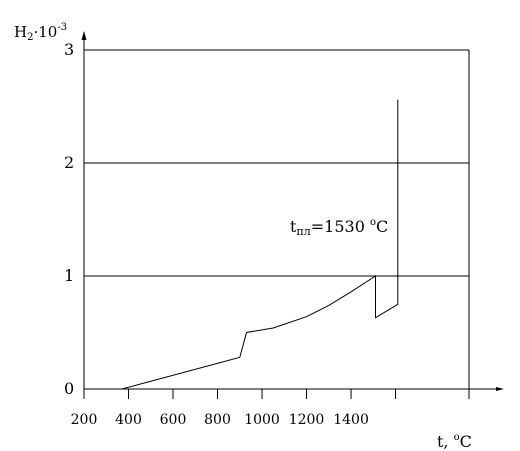  I want to click on y-tick-label: 2, so click(69, 162).